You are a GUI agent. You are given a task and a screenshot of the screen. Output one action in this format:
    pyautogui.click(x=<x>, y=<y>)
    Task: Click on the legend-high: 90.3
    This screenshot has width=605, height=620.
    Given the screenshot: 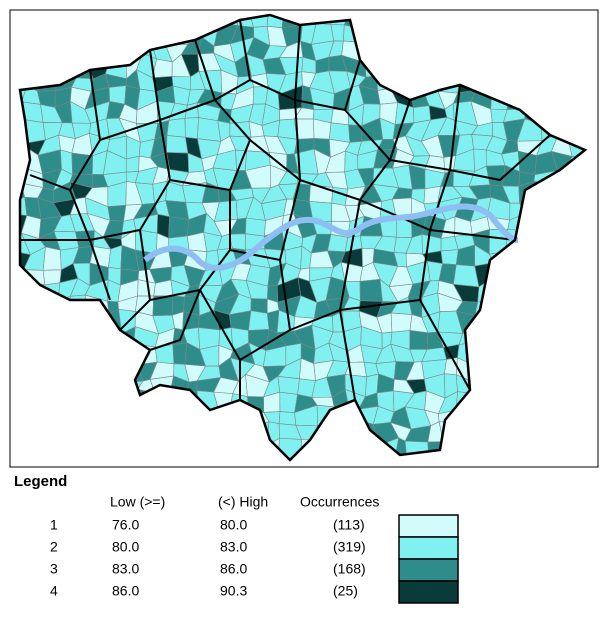 What is the action you would take?
    pyautogui.click(x=233, y=591)
    